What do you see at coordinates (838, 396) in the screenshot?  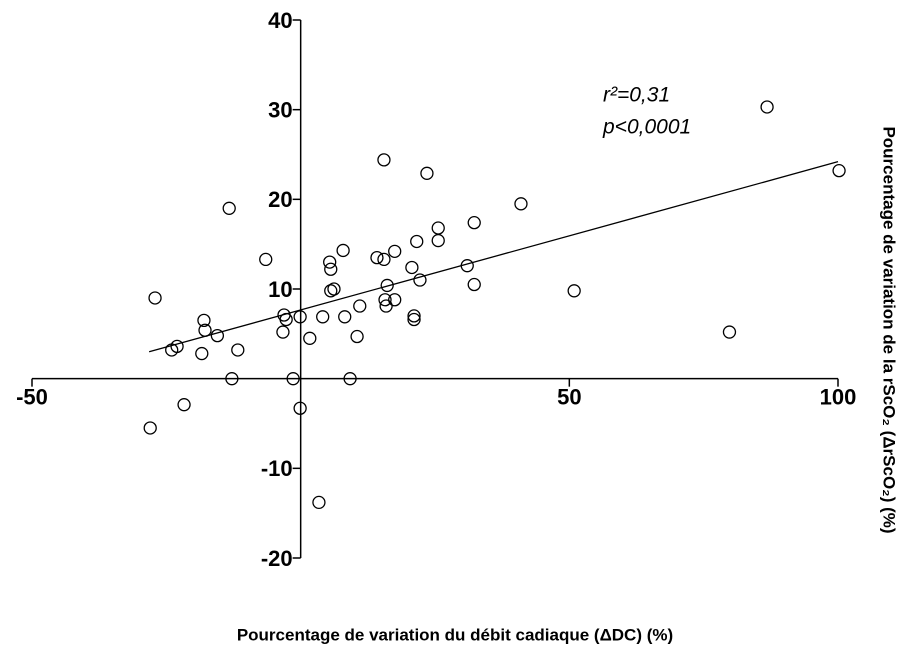 I see `x-tick-label: 100` at bounding box center [838, 396].